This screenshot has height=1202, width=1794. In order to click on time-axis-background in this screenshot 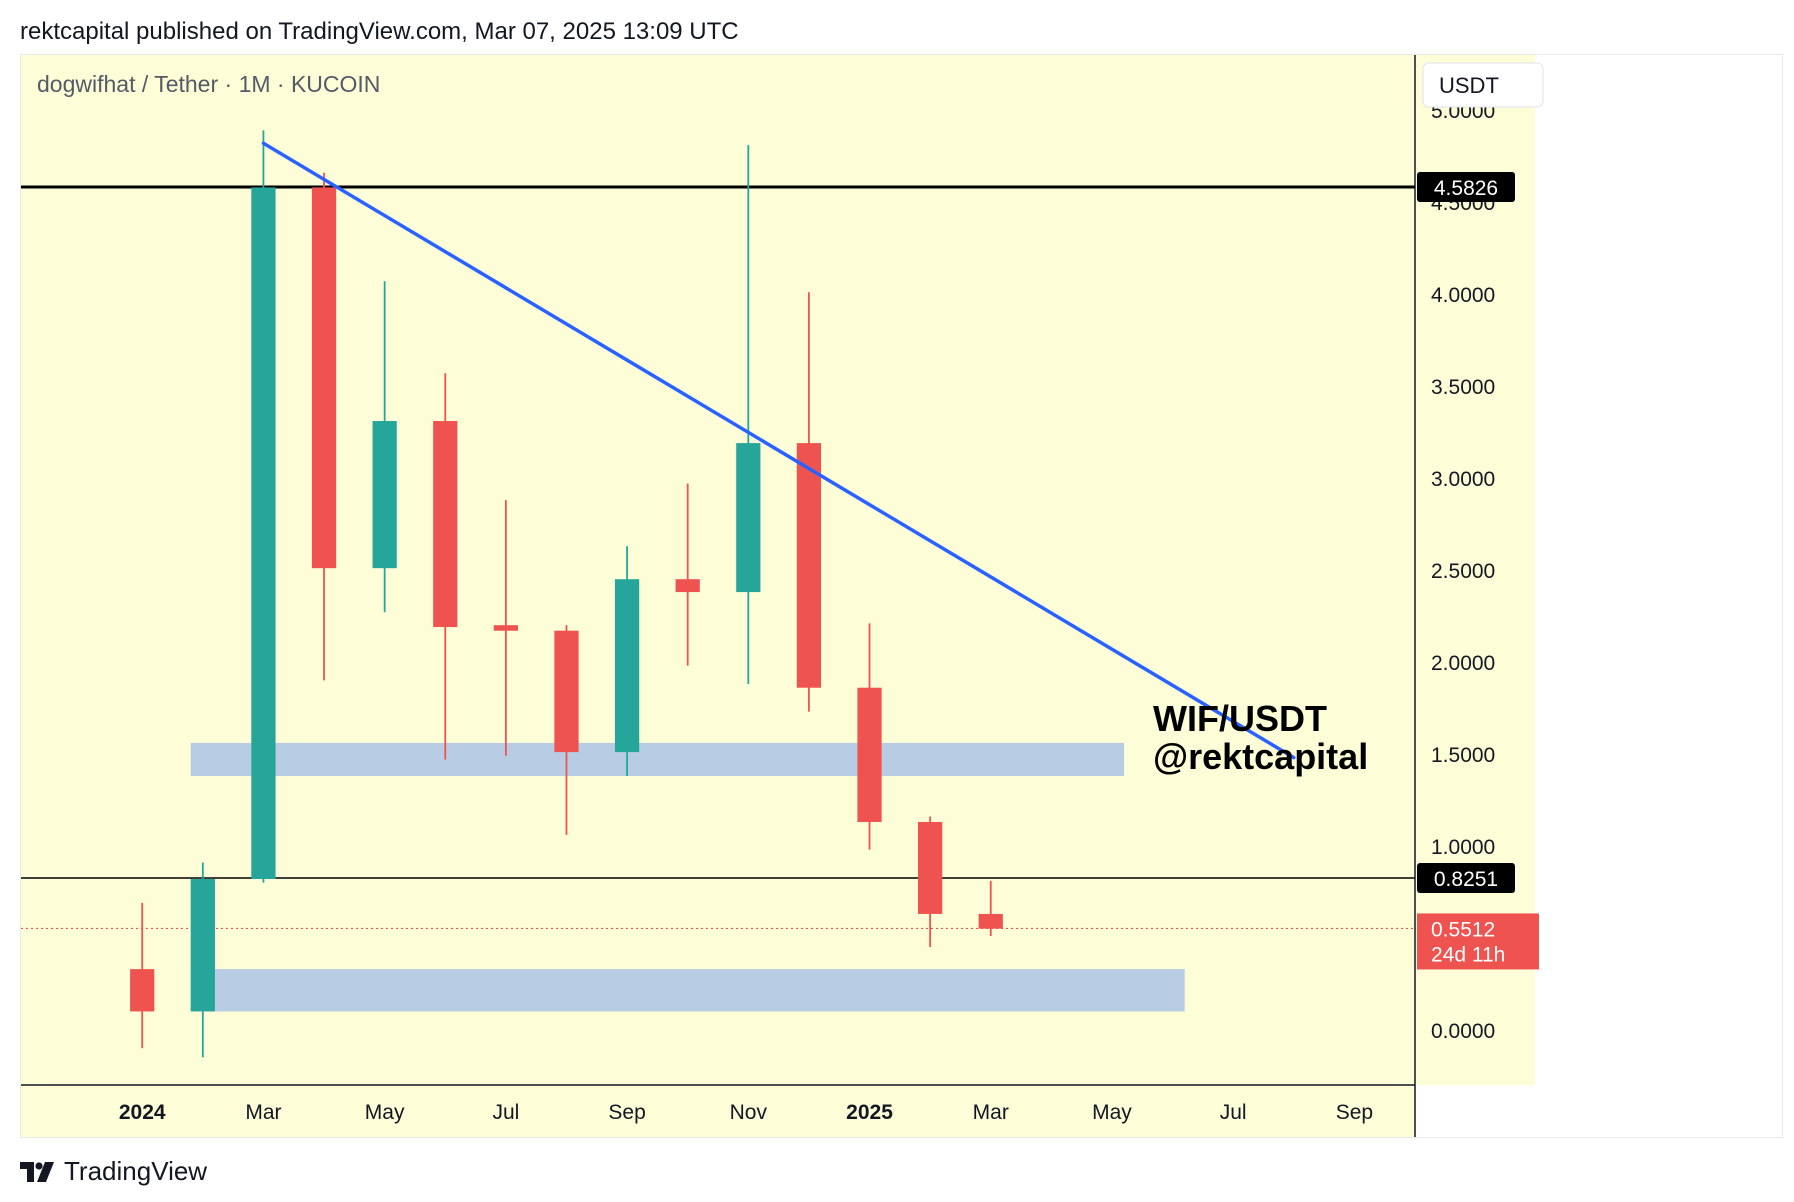, I will do `click(718, 1111)`.